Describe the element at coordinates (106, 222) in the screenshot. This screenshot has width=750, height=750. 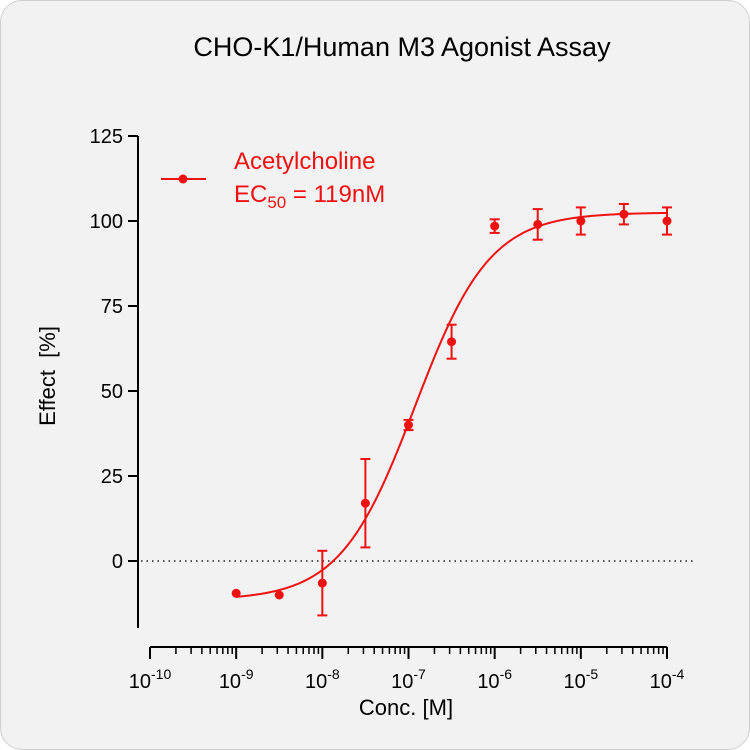
I see `y-tick-label: 100` at that location.